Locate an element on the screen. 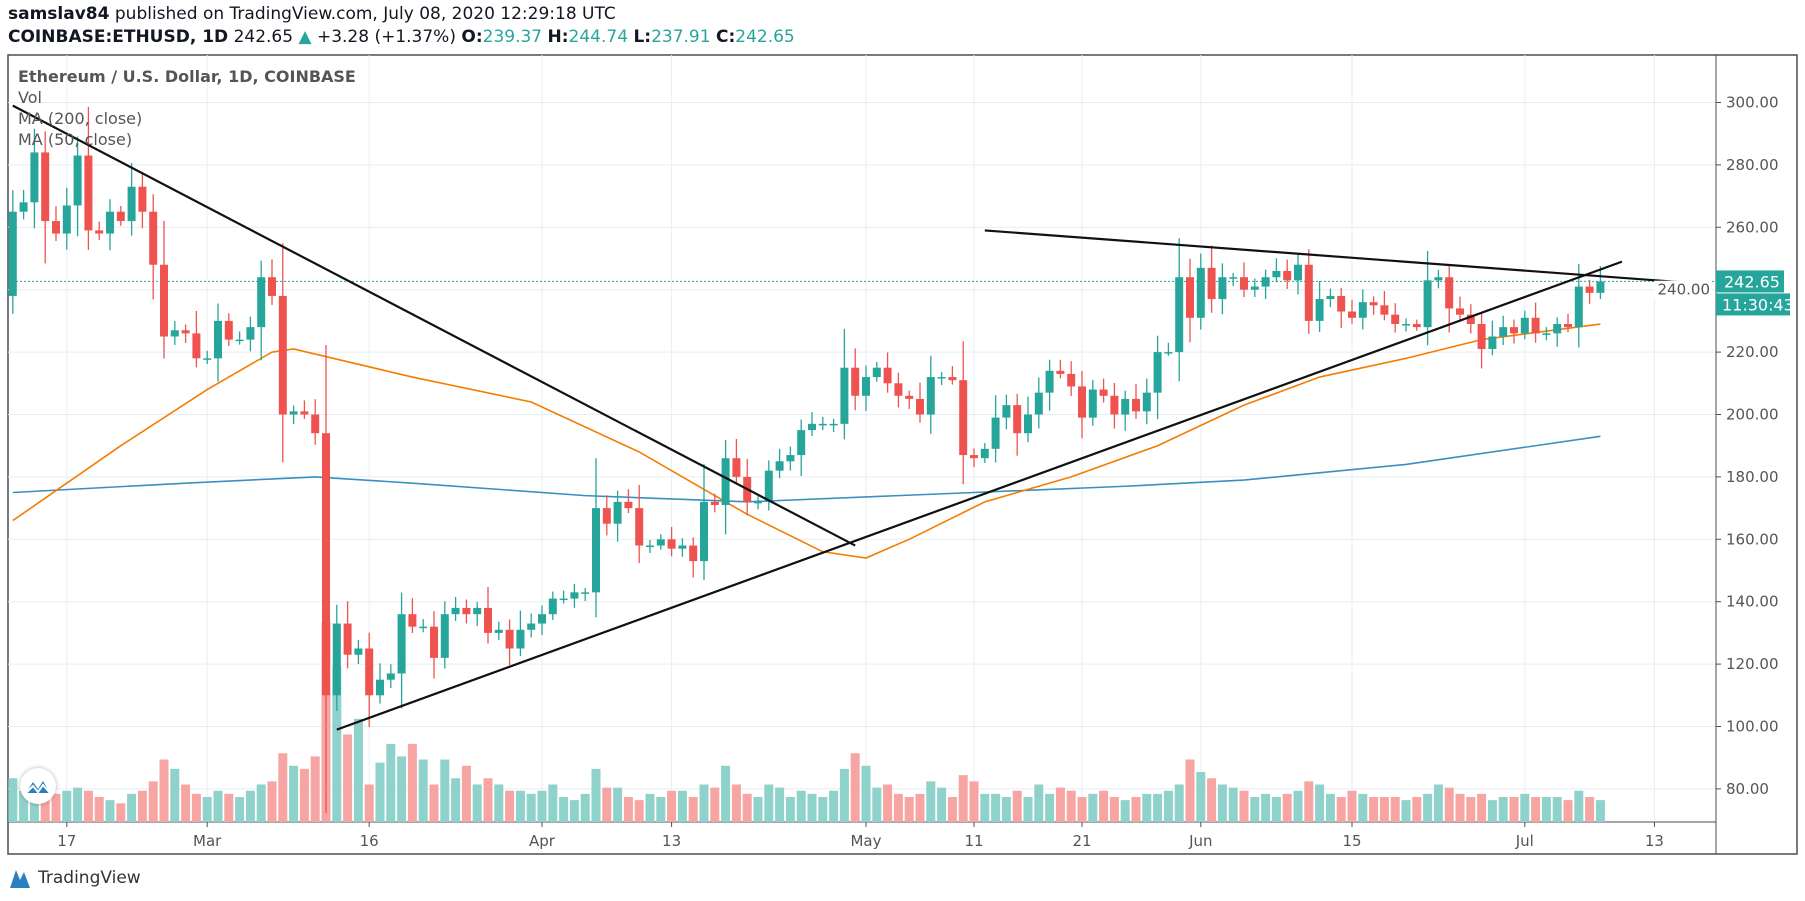  time-tick-label: 11 is located at coordinates (973, 841).